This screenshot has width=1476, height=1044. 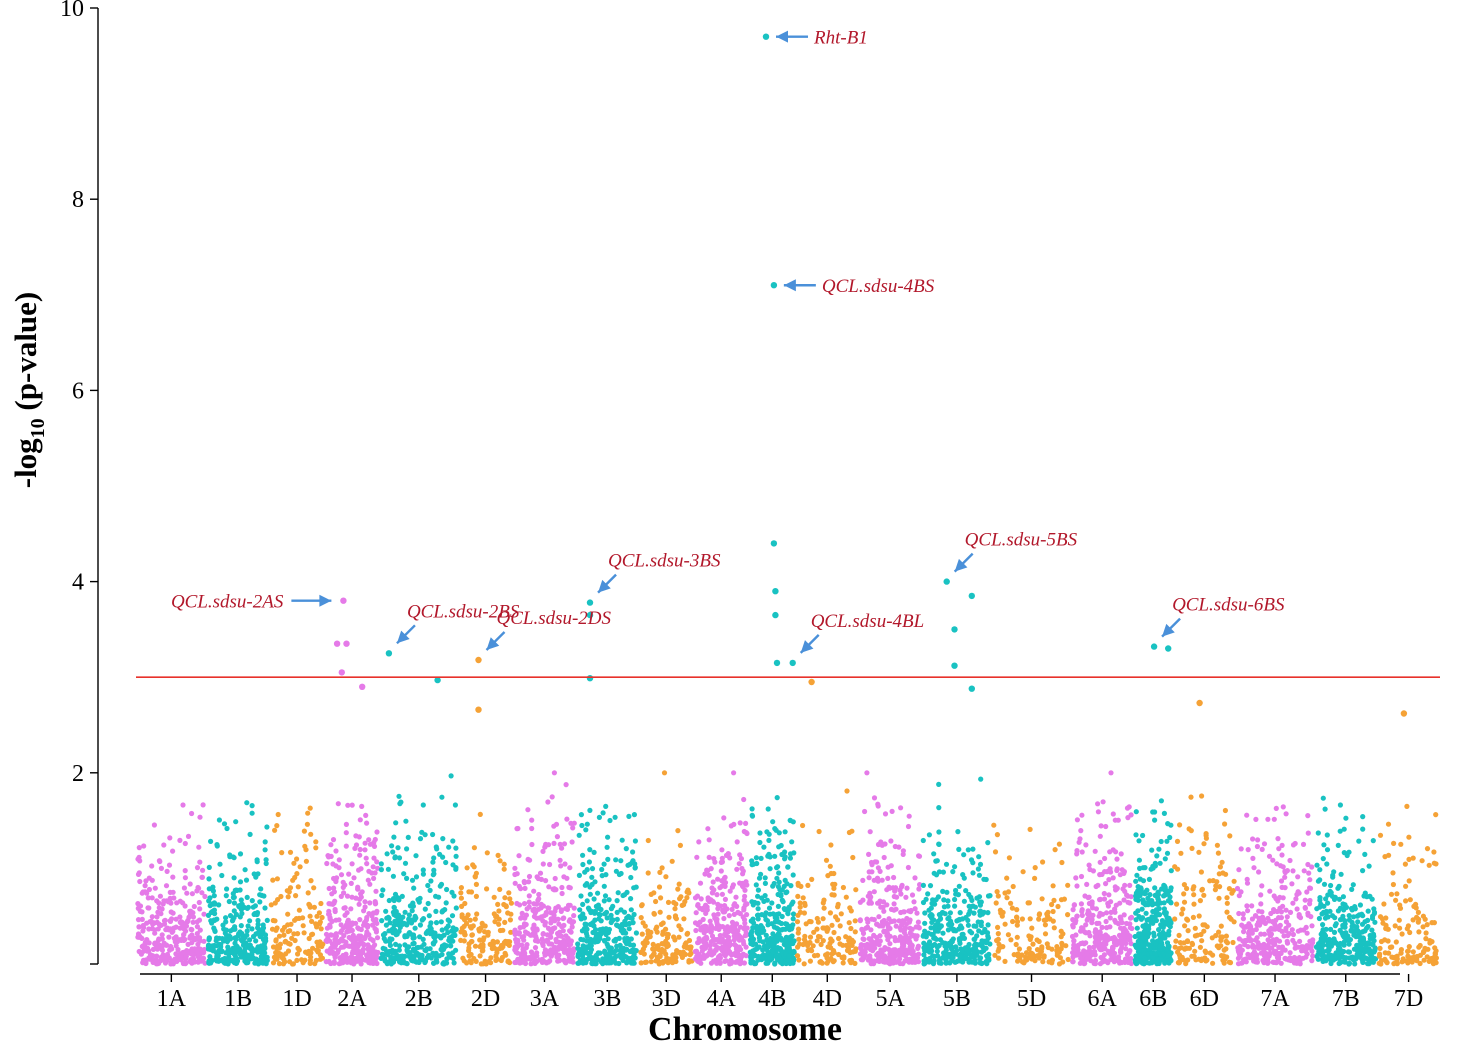 What do you see at coordinates (147, 951) in the screenshot?
I see `snp-point-1A` at bounding box center [147, 951].